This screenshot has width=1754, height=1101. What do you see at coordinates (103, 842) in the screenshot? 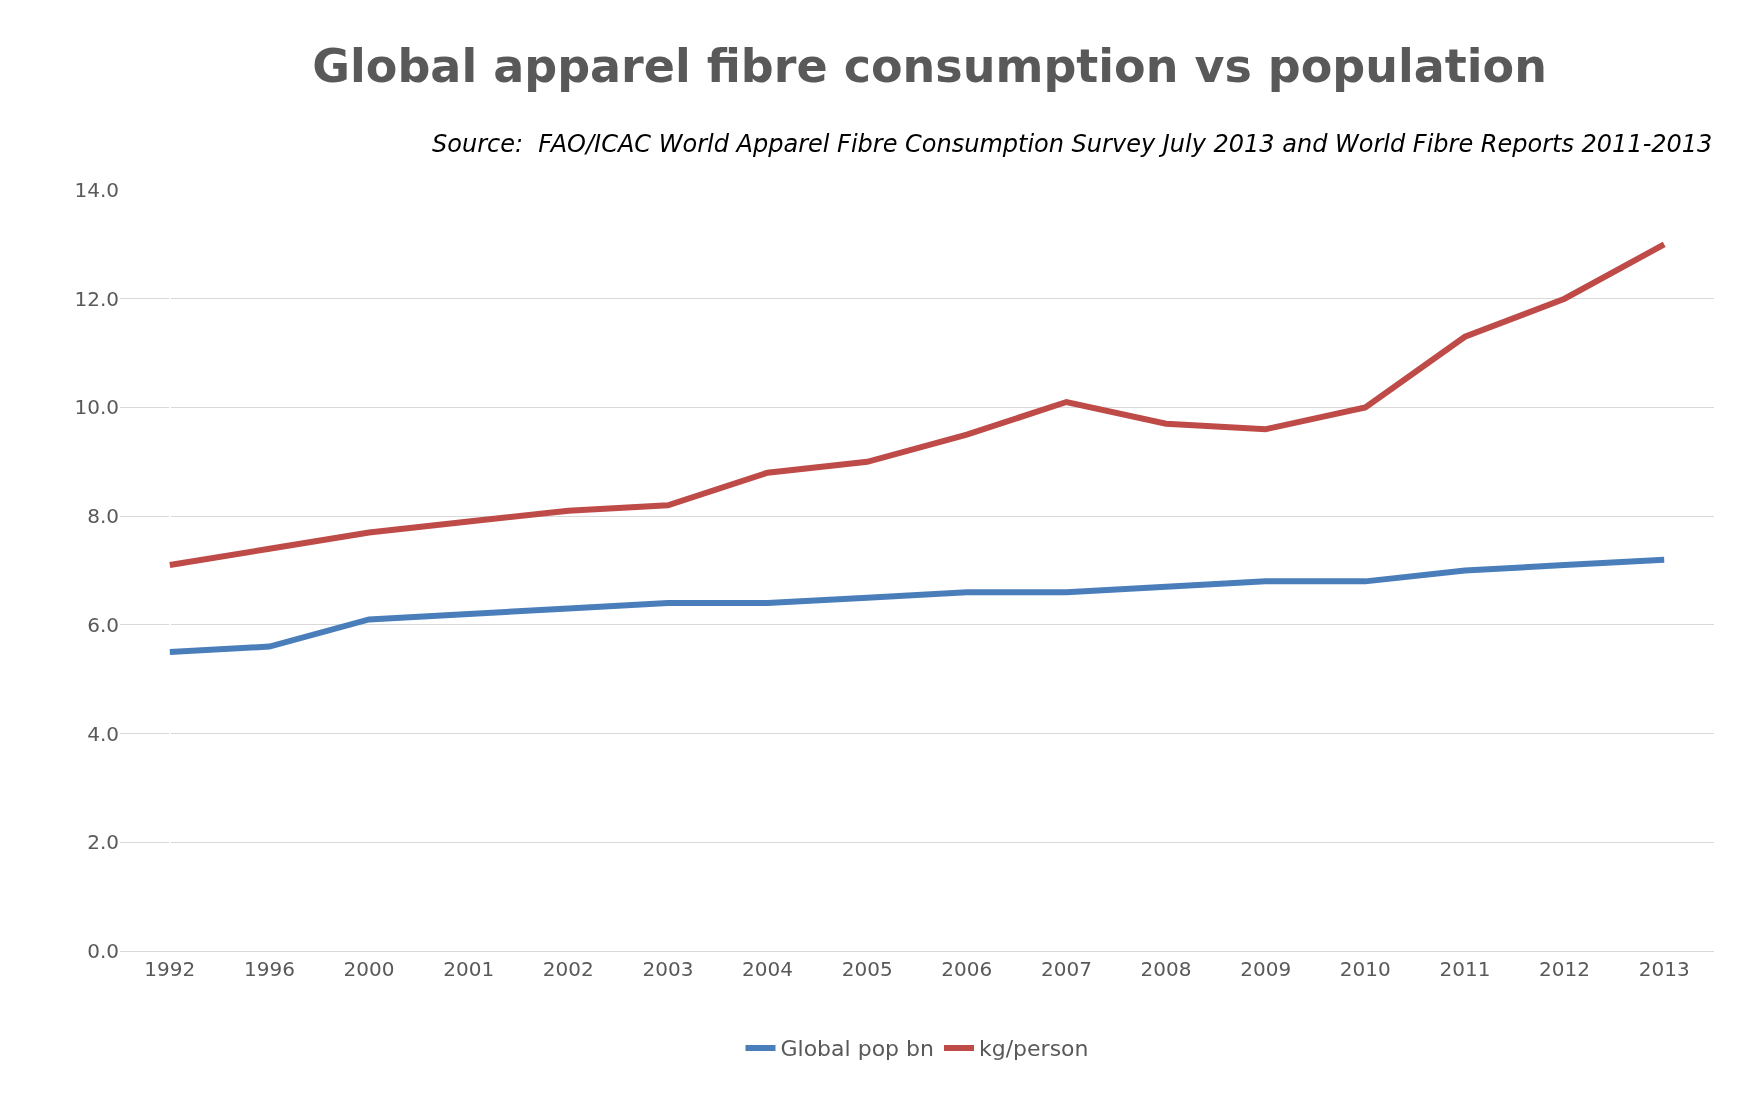
I see `y-tick-label: 2.0` at bounding box center [103, 842].